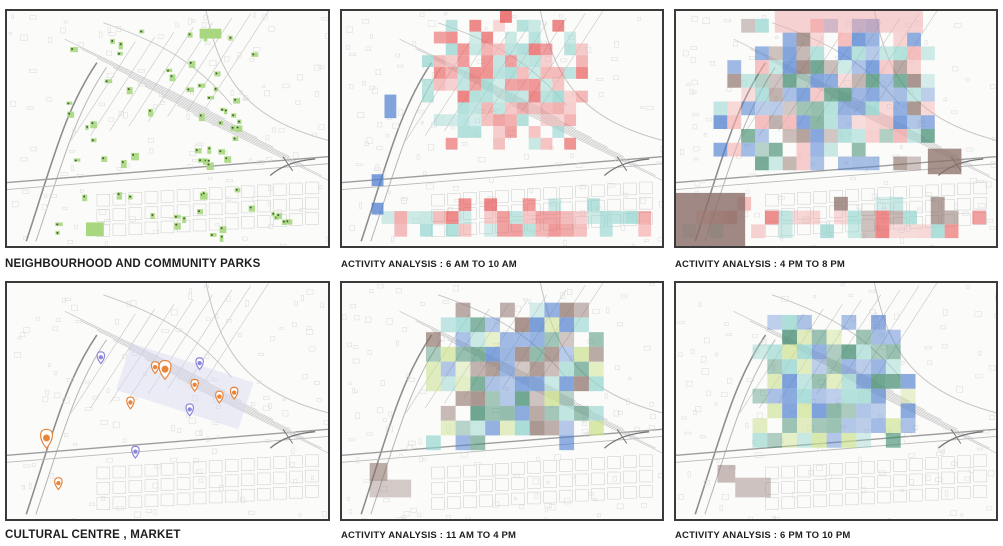  What do you see at coordinates (836, 128) in the screenshot?
I see `map-base-evening` at bounding box center [836, 128].